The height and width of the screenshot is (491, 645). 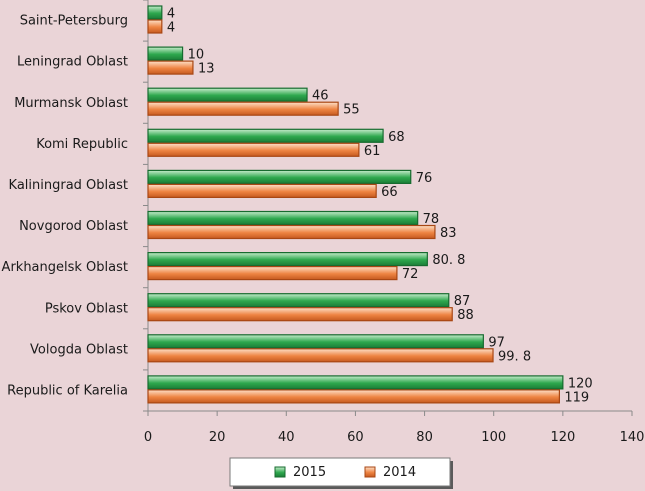 What do you see at coordinates (355, 437) in the screenshot?
I see `x-tick-label: 60` at bounding box center [355, 437].